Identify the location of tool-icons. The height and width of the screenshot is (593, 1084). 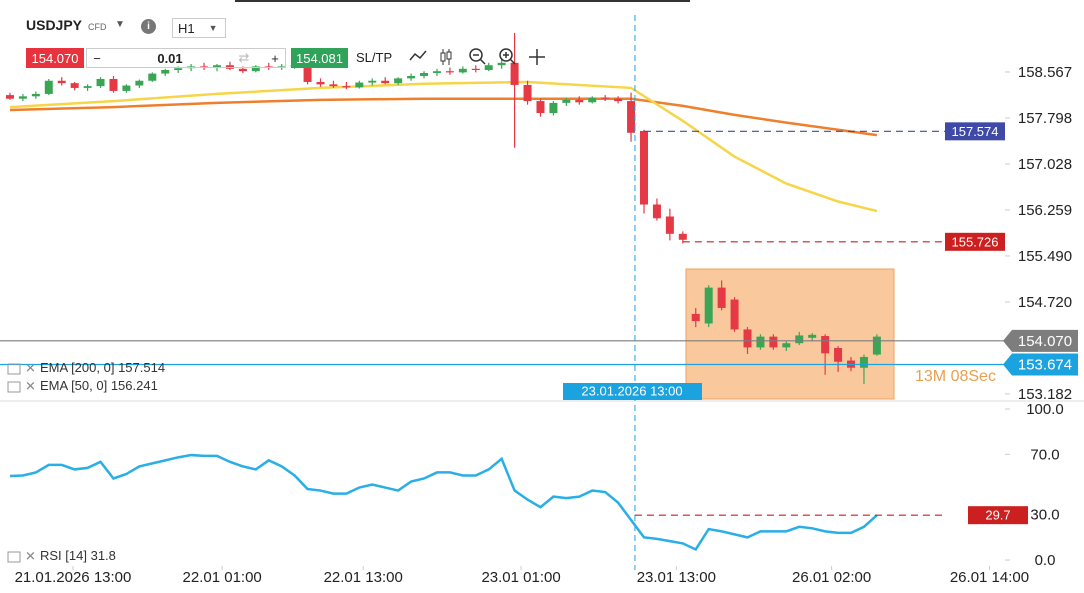
(477, 56).